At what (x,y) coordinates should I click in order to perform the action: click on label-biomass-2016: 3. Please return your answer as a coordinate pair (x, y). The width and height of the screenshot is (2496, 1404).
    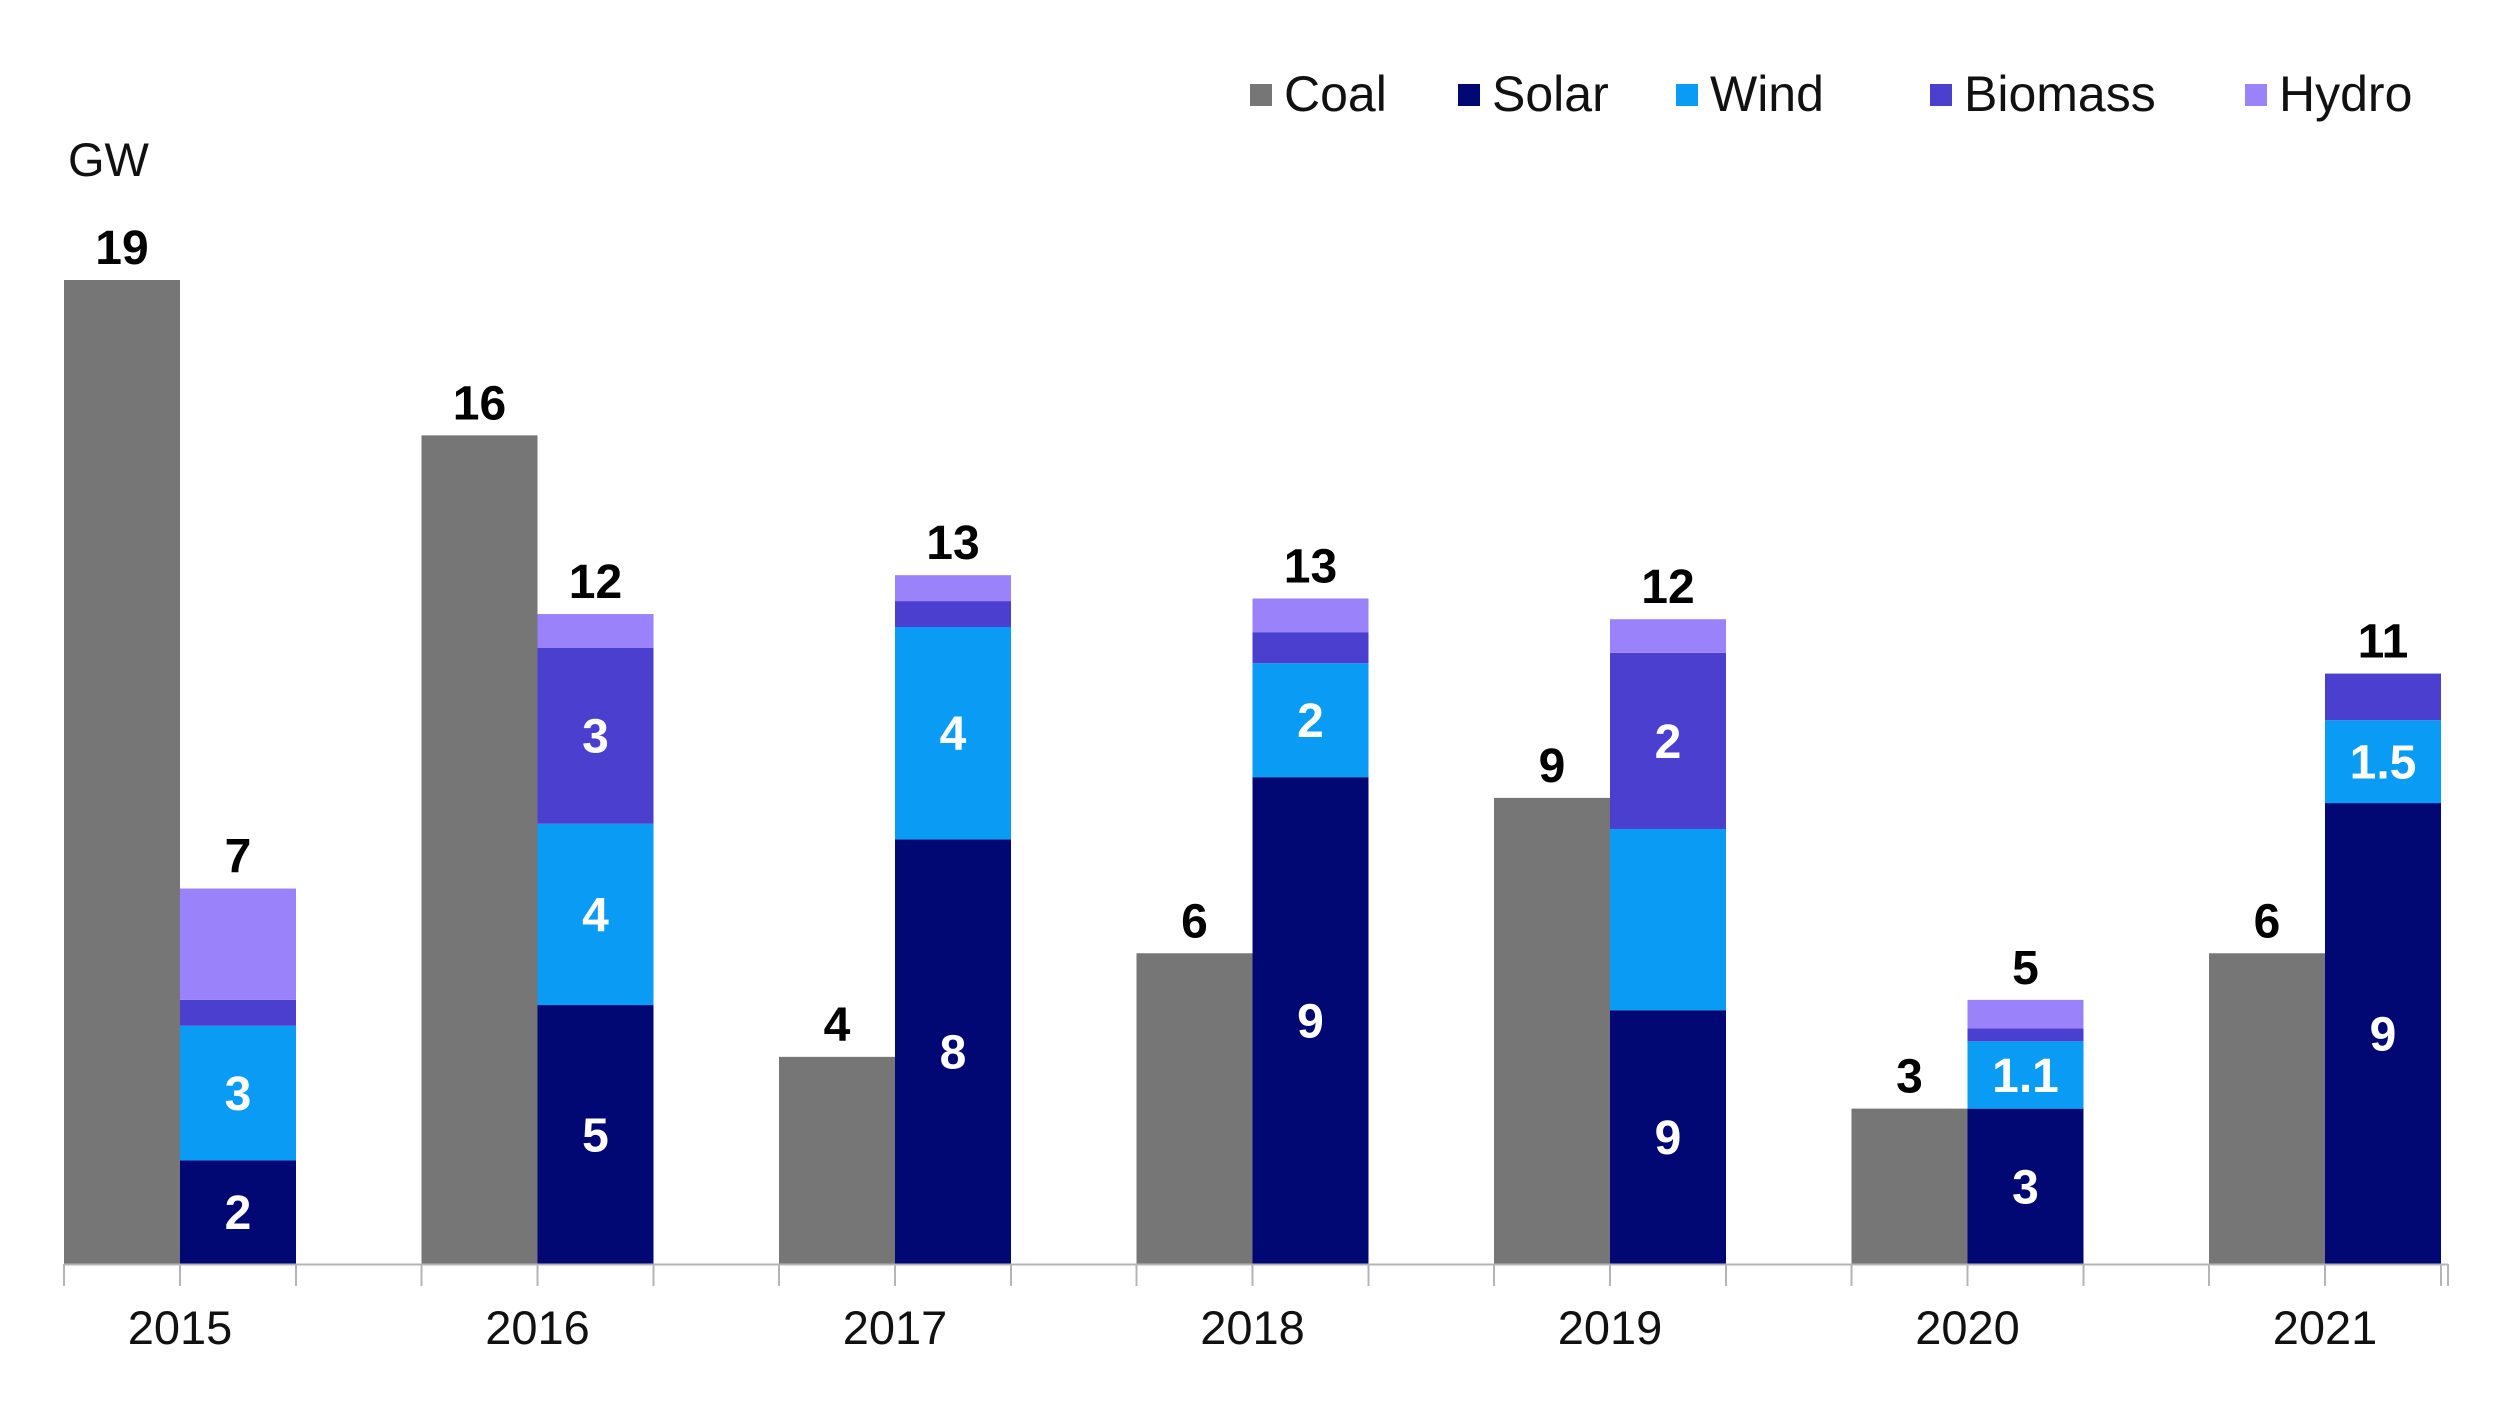
    Looking at the image, I should click on (595, 737).